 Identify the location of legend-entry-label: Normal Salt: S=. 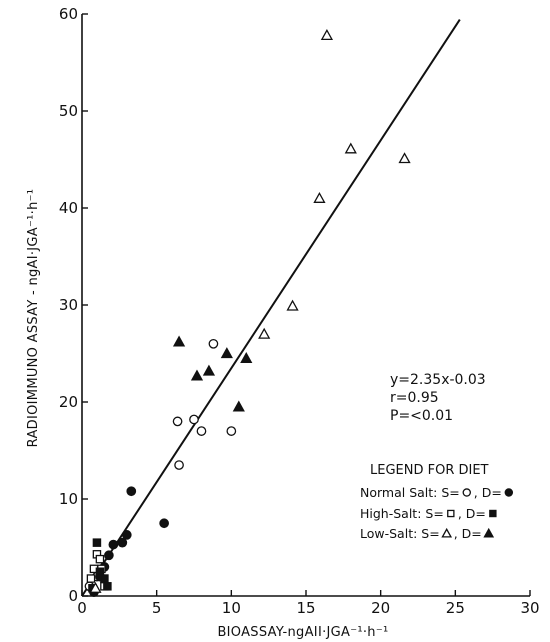
(410, 492).